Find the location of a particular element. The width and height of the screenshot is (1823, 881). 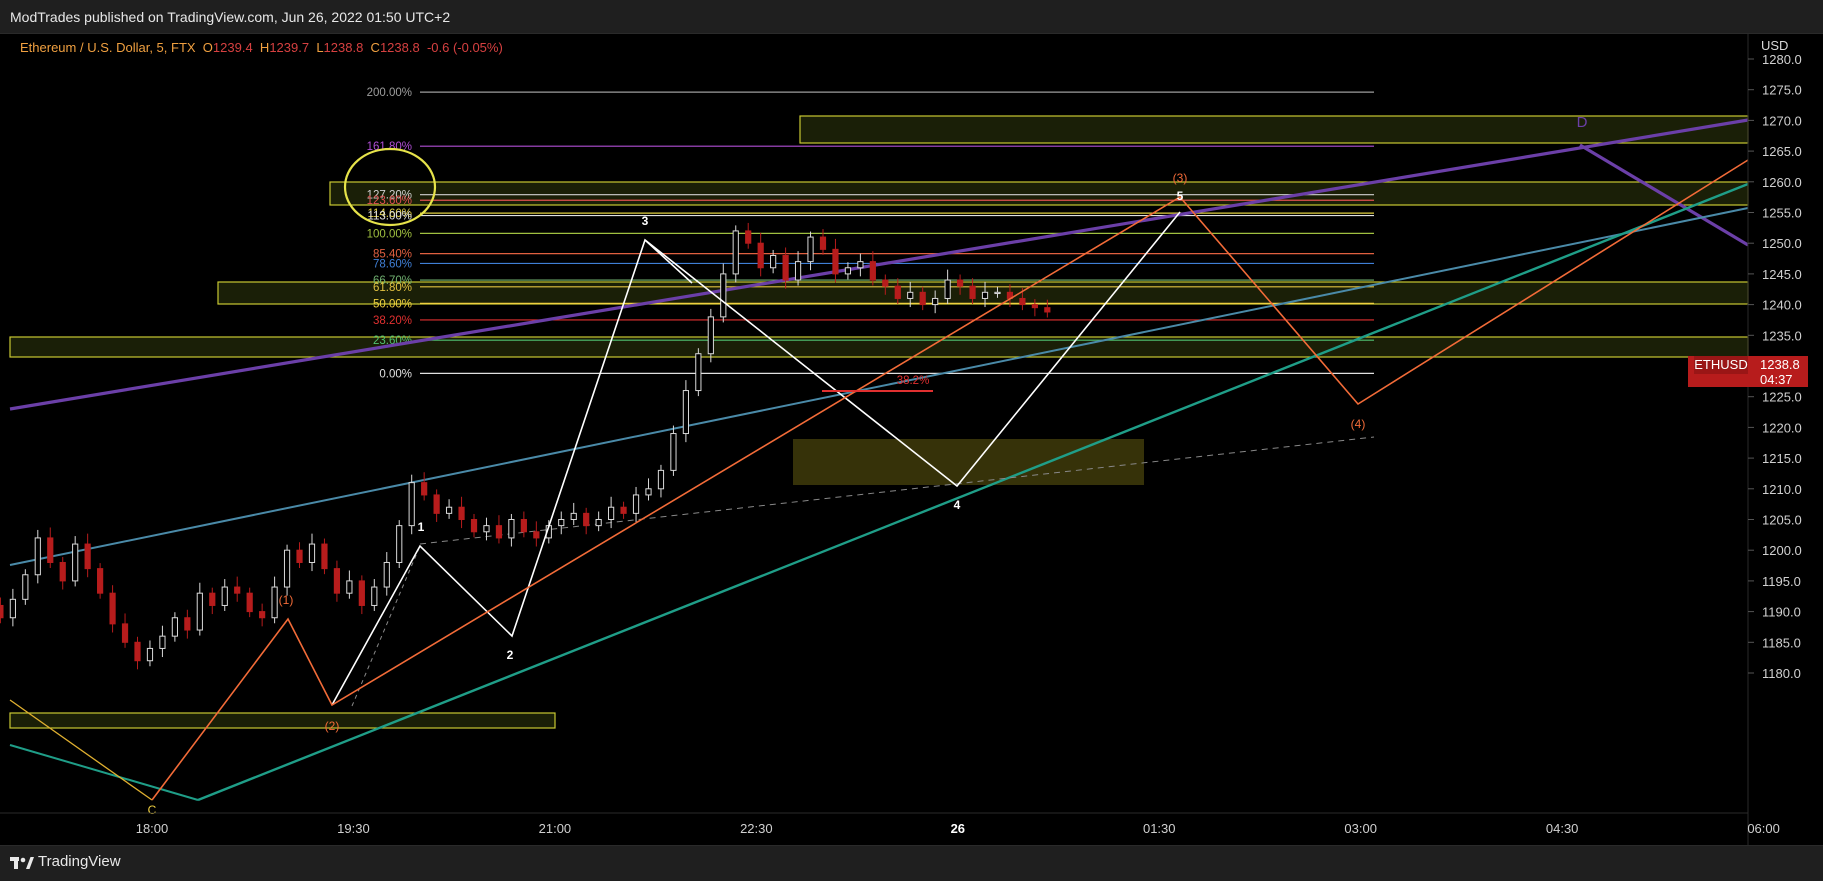

y-tick-label: 1235.0 is located at coordinates (1782, 335).